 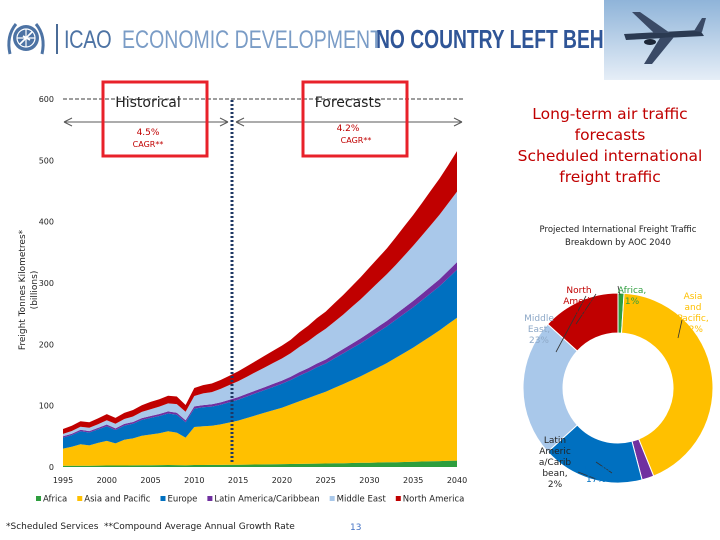 I want to click on y-axis-title-line2: (billions), so click(x=35, y=290).